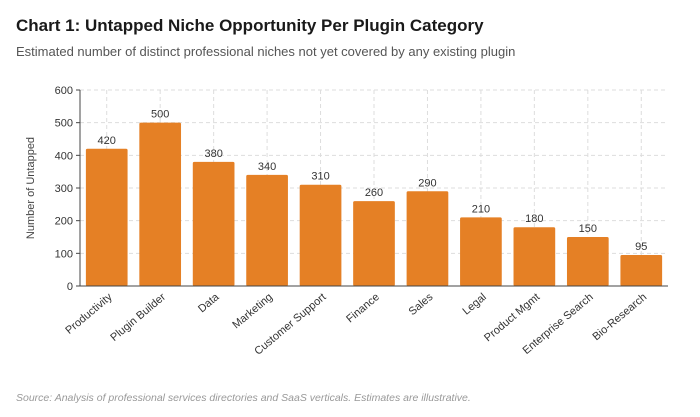  Describe the element at coordinates (107, 141) in the screenshot. I see `bar-value-label: 420` at that location.